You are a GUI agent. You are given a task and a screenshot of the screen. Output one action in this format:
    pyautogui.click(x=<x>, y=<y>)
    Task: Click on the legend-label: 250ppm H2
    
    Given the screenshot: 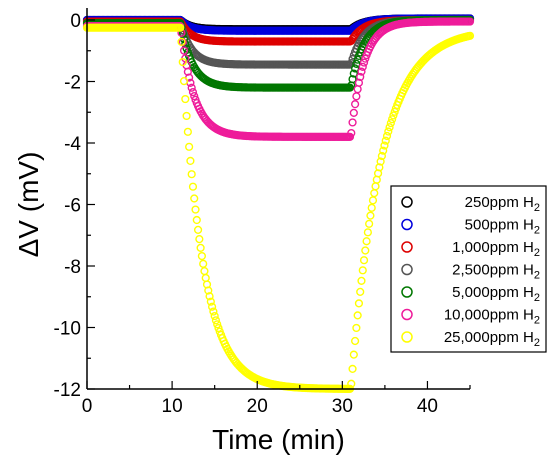 What is the action you would take?
    pyautogui.click(x=502, y=204)
    